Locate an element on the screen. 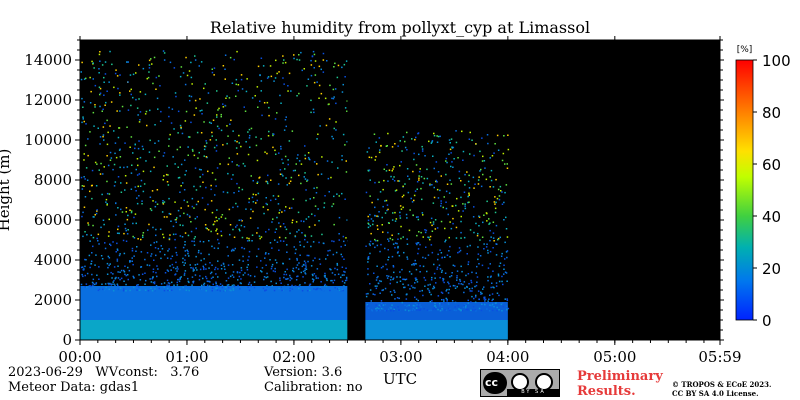 The width and height of the screenshot is (800, 400). y-tick-label: 8000 is located at coordinates (53, 180).